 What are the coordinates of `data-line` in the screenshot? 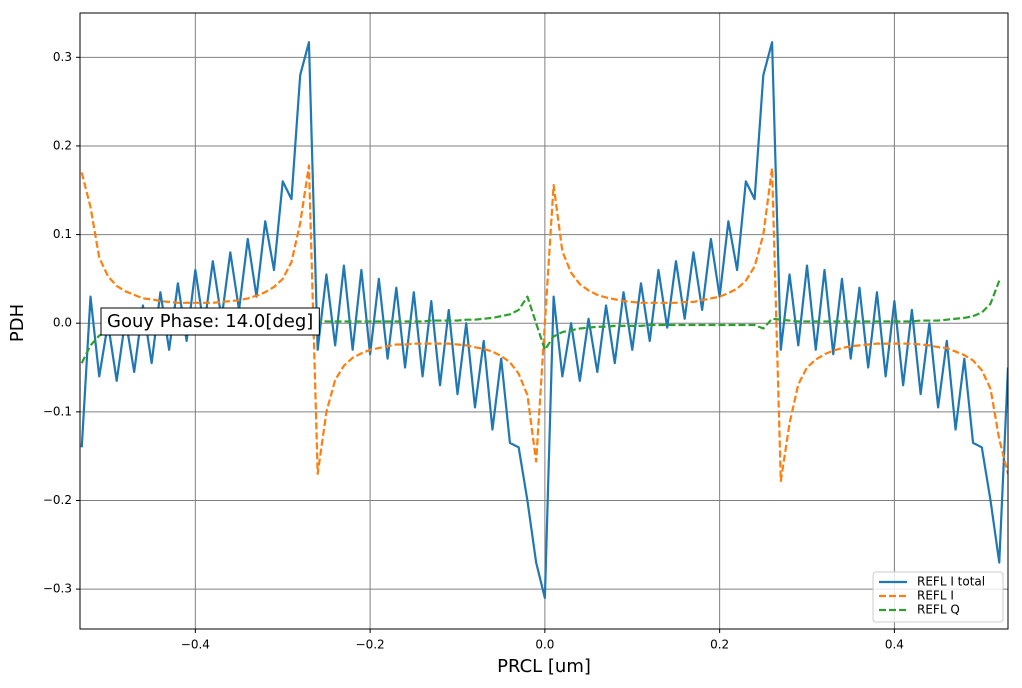 It's located at (540, 322).